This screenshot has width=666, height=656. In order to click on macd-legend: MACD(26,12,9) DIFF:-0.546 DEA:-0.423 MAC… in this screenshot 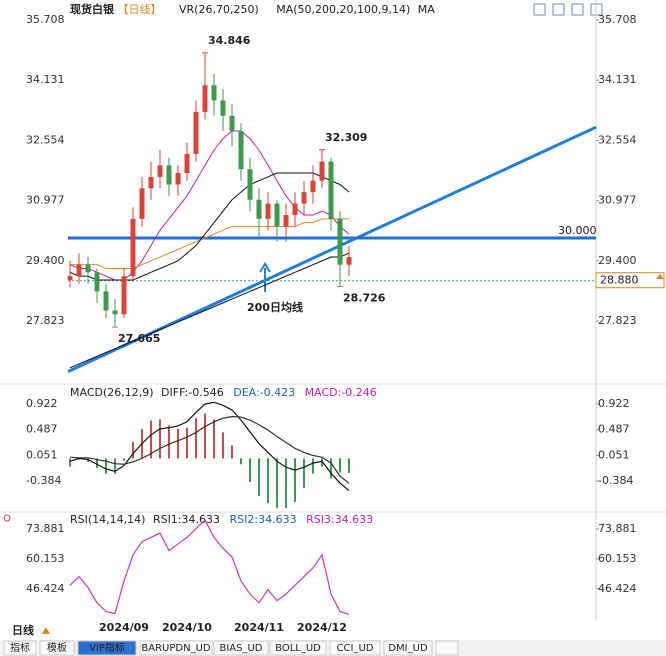, I will do `click(223, 392)`.